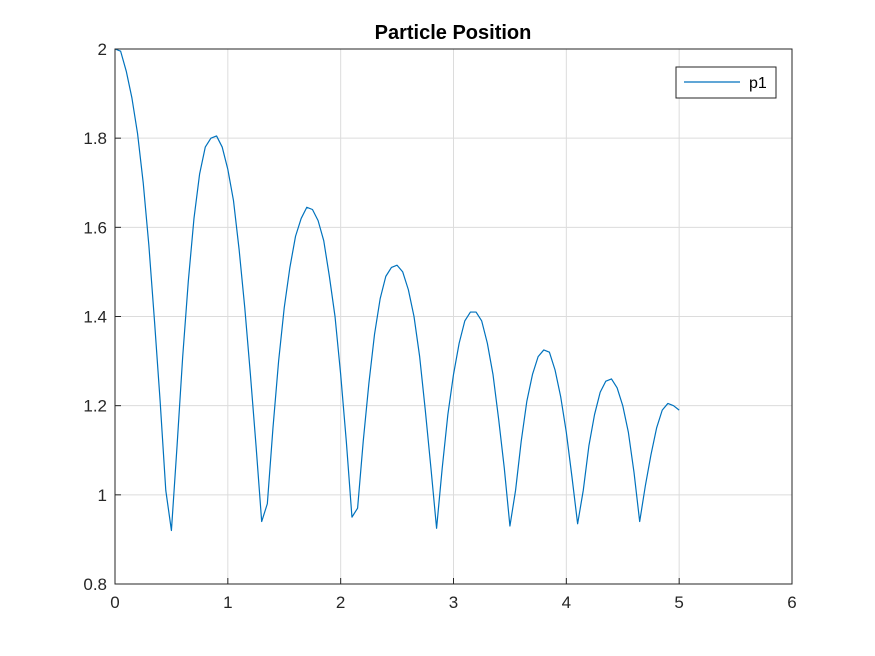  What do you see at coordinates (95, 227) in the screenshot?
I see `y-tick-label: 1.6` at bounding box center [95, 227].